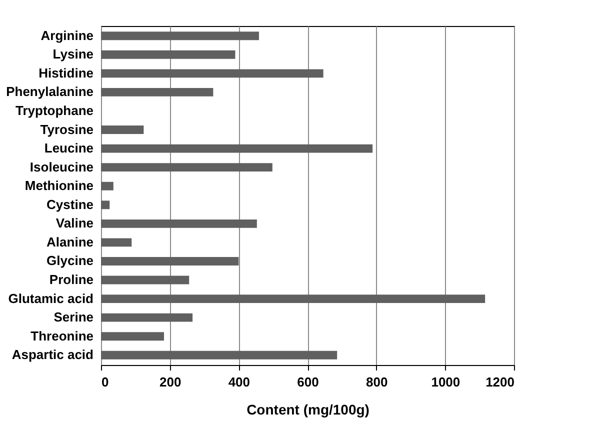 Image resolution: width=602 pixels, height=429 pixels. What do you see at coordinates (50, 92) in the screenshot?
I see `y-tick-label: Phenylalanine` at bounding box center [50, 92].